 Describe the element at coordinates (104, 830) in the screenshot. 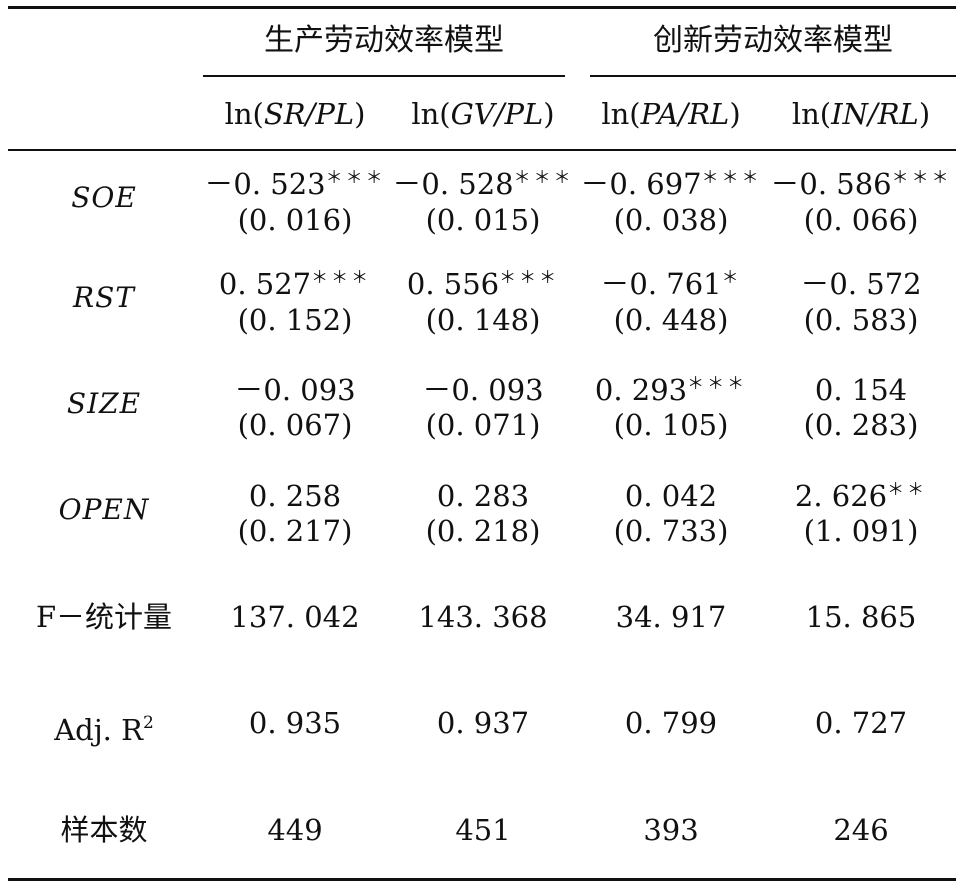

I see `row-label-sample-size: 样本数` at that location.